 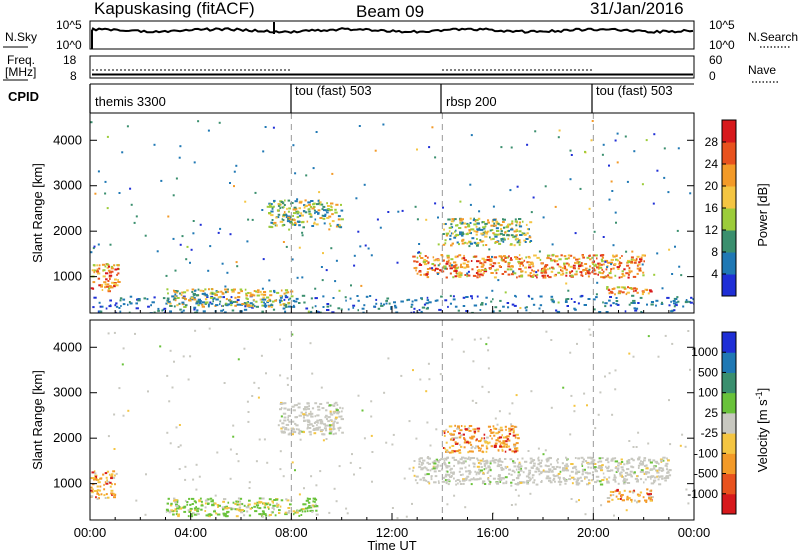 What do you see at coordinates (73, 76) in the screenshot?
I see `freq-tick-bottom: 8` at bounding box center [73, 76].